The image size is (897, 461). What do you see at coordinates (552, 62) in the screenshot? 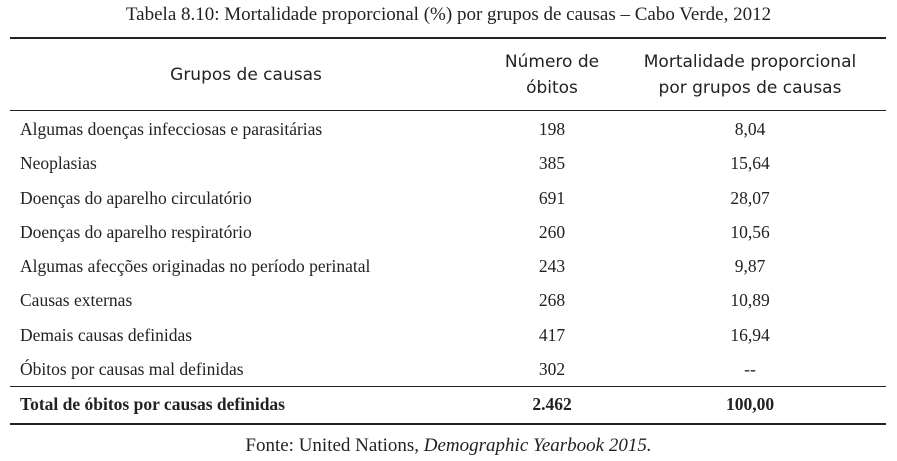
I see `header-count-line1: Número de` at bounding box center [552, 62].